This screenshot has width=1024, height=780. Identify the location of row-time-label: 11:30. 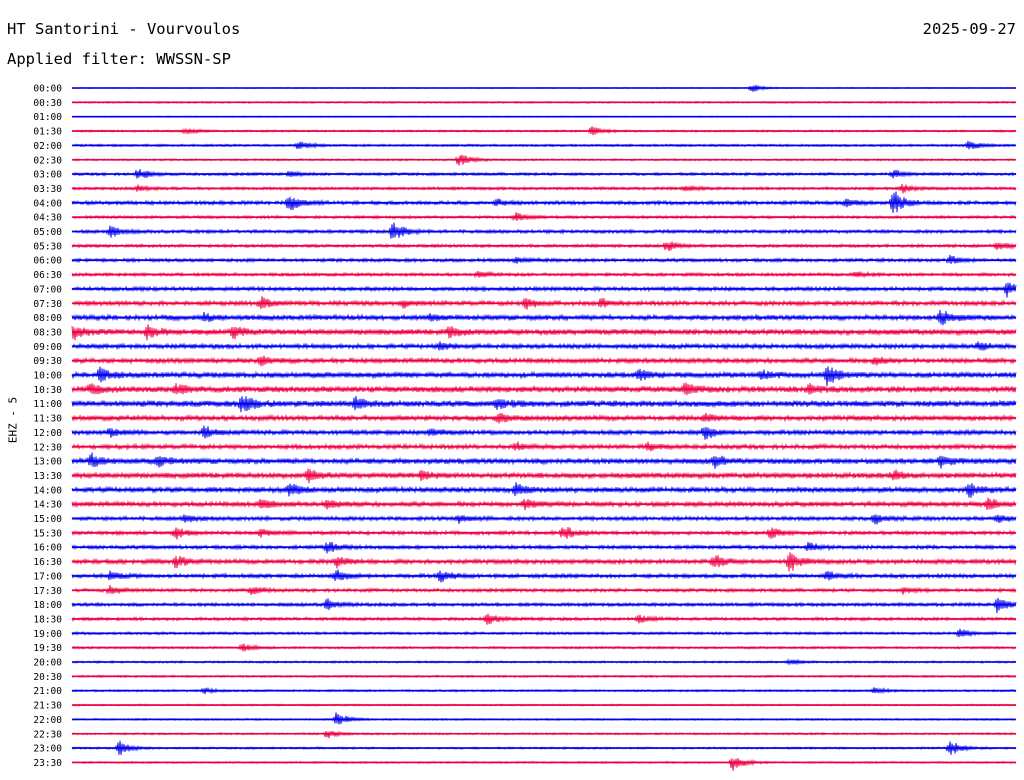
(47, 419).